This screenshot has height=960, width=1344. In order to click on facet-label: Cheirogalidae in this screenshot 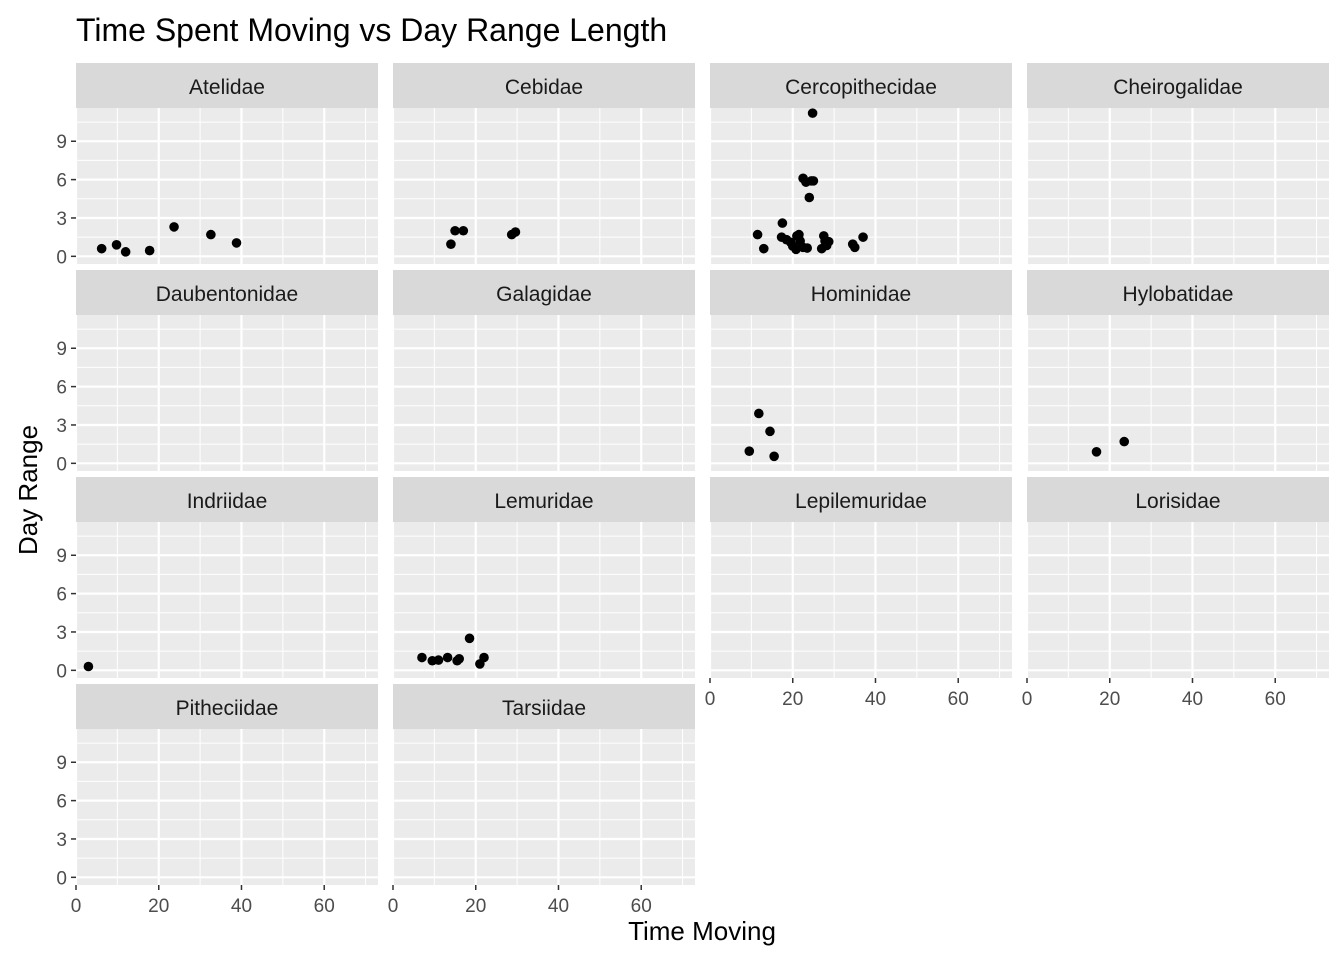, I will do `click(1178, 87)`.